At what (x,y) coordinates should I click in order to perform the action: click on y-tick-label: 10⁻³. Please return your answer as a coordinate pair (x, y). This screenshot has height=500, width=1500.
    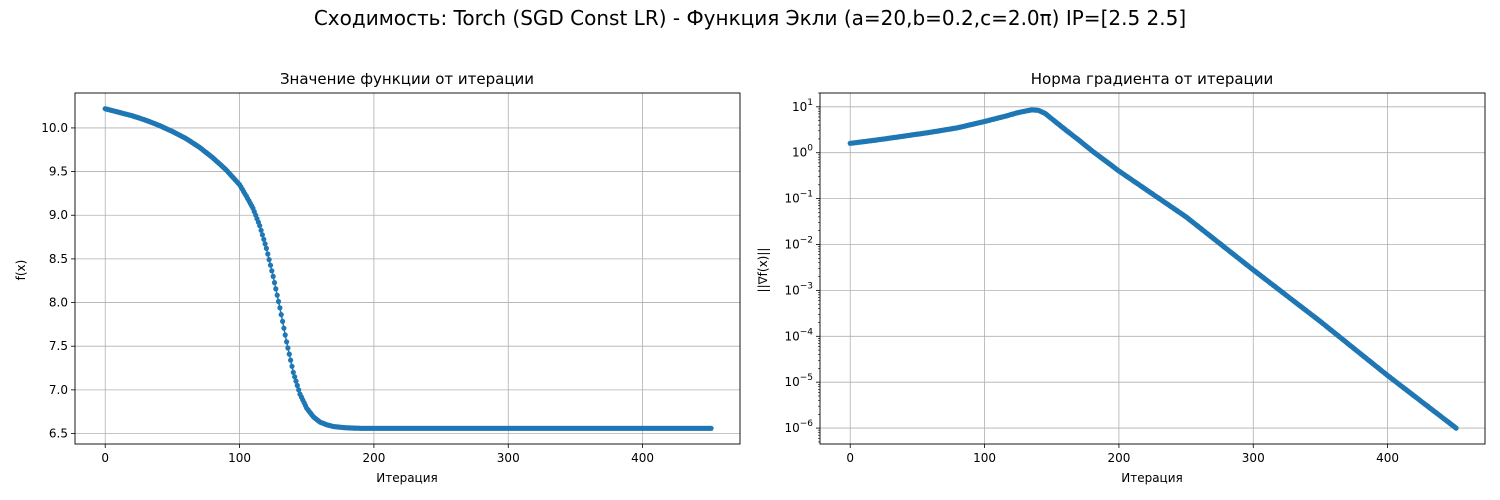
    Looking at the image, I should click on (798, 289).